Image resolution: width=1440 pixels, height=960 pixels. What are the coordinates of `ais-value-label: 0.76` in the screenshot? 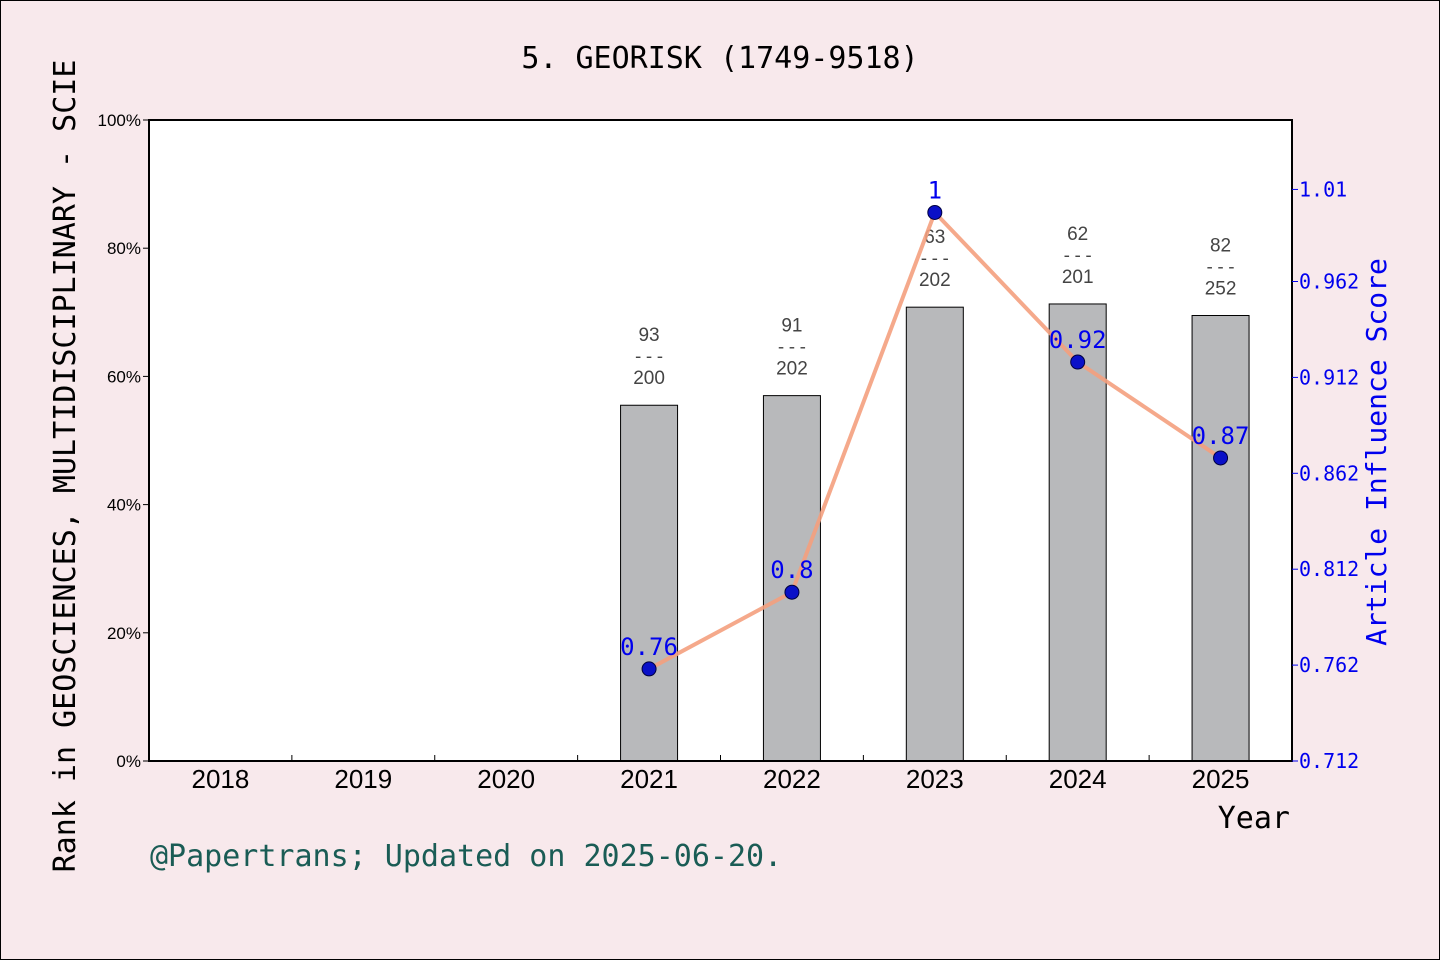 It's located at (649, 647).